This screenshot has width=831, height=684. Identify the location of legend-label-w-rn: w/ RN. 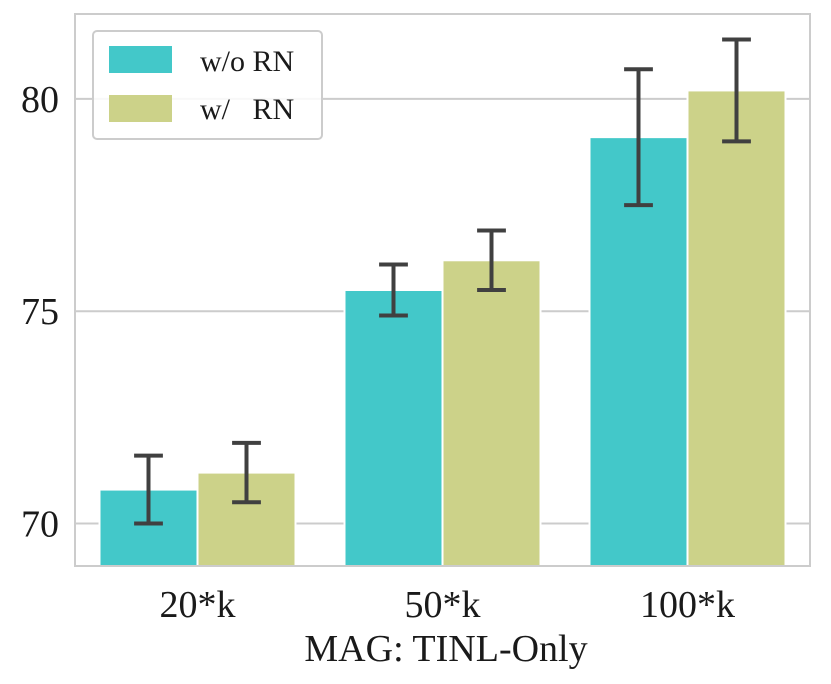
(247, 109).